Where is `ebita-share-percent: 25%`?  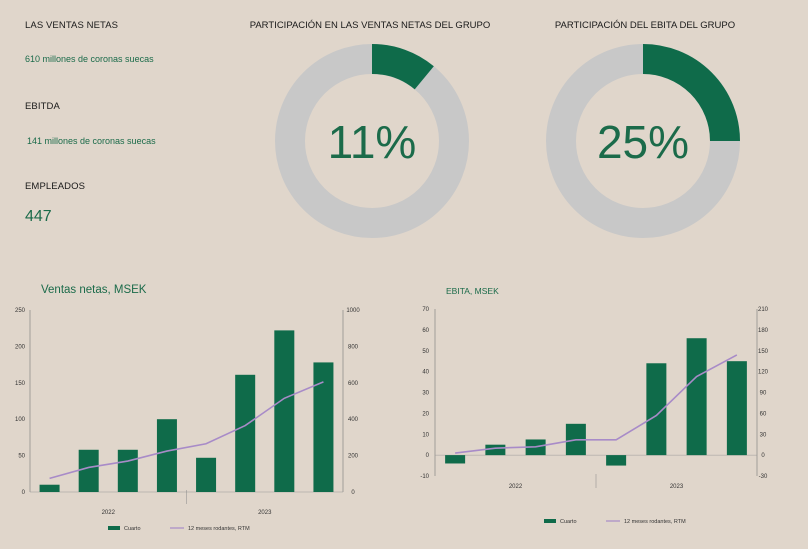
ebita-share-percent: 25% is located at coordinates (643, 142).